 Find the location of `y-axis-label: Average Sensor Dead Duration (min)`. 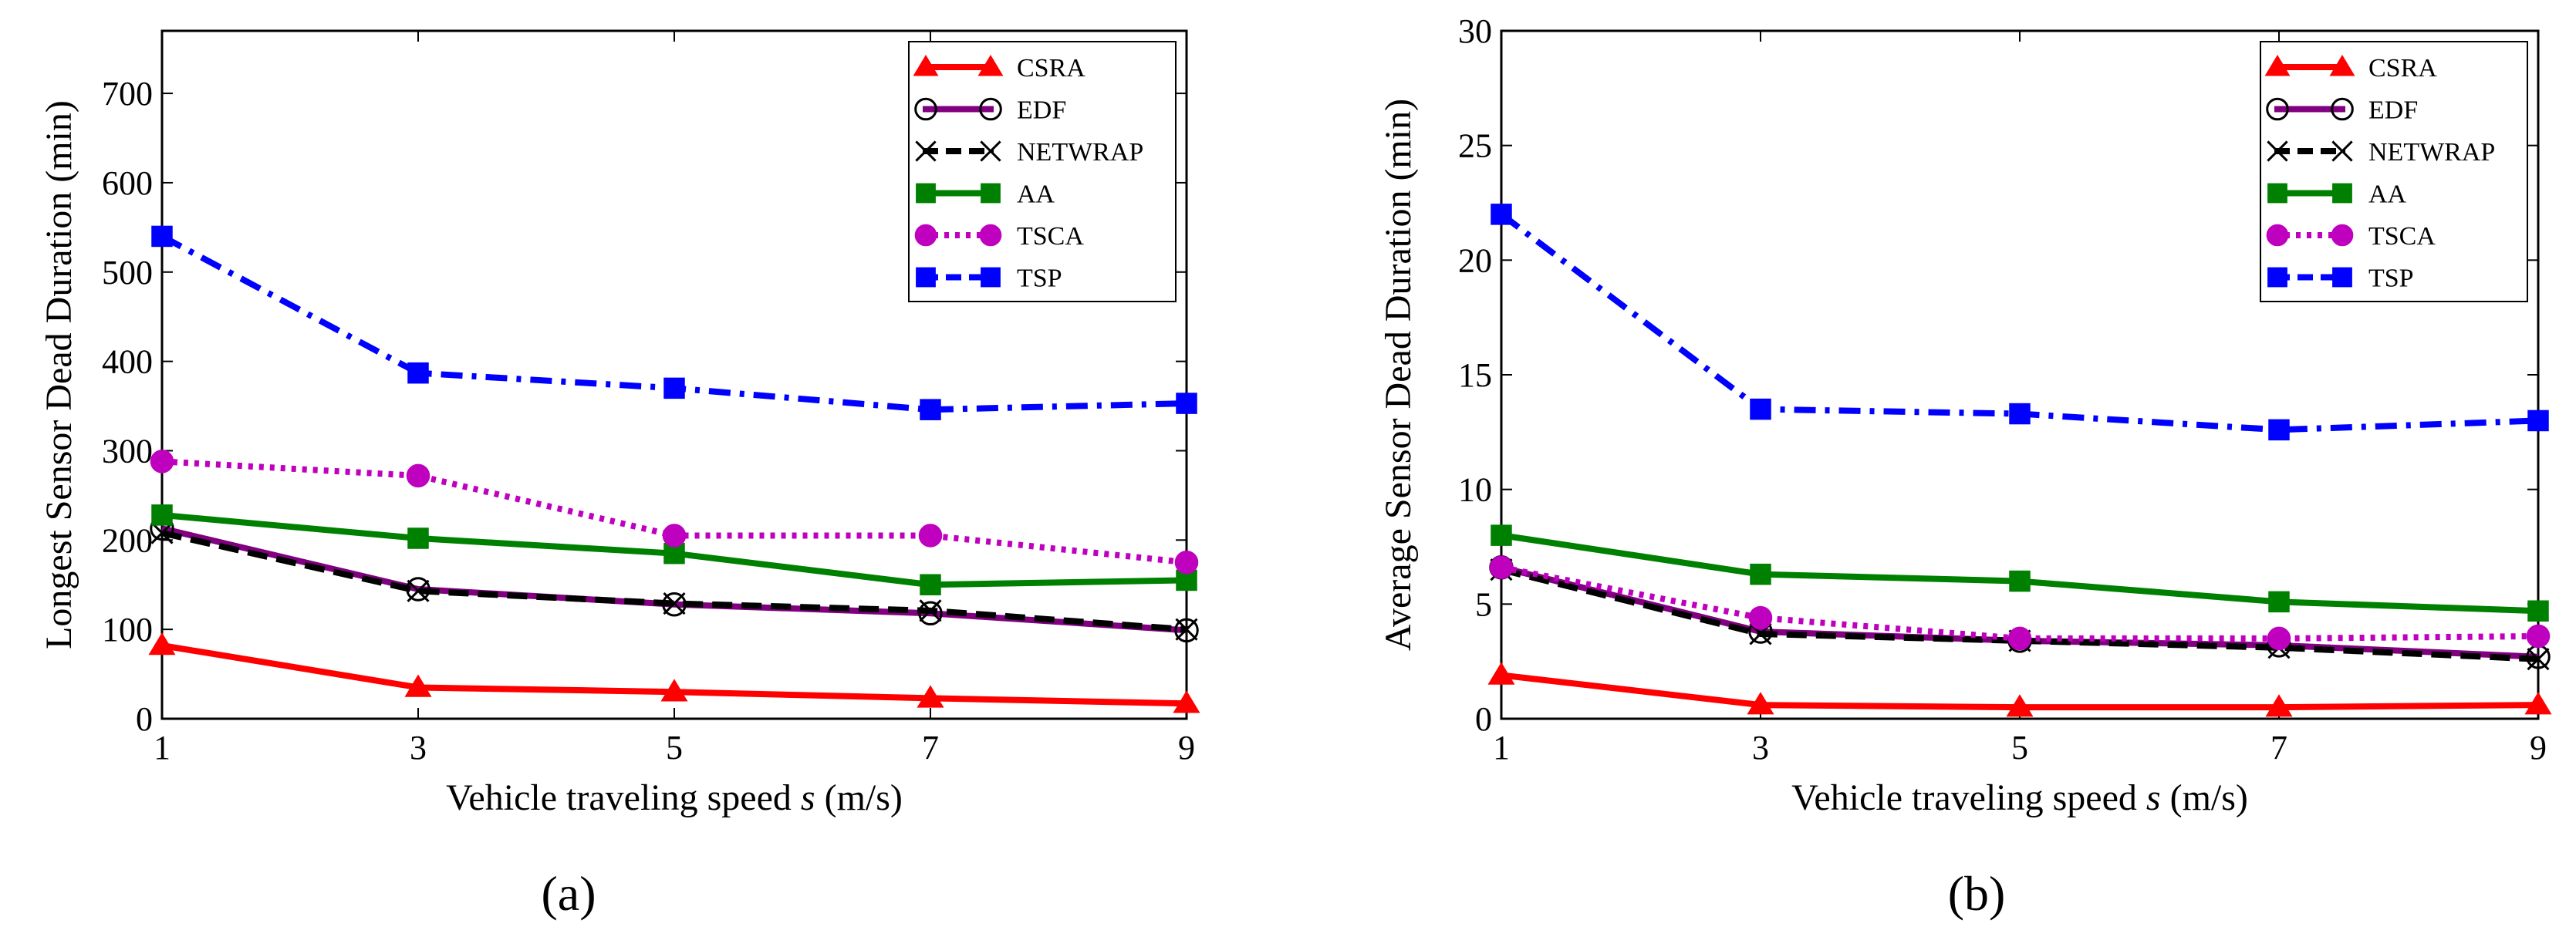

y-axis-label: Average Sensor Dead Duration (min) is located at coordinates (1398, 375).